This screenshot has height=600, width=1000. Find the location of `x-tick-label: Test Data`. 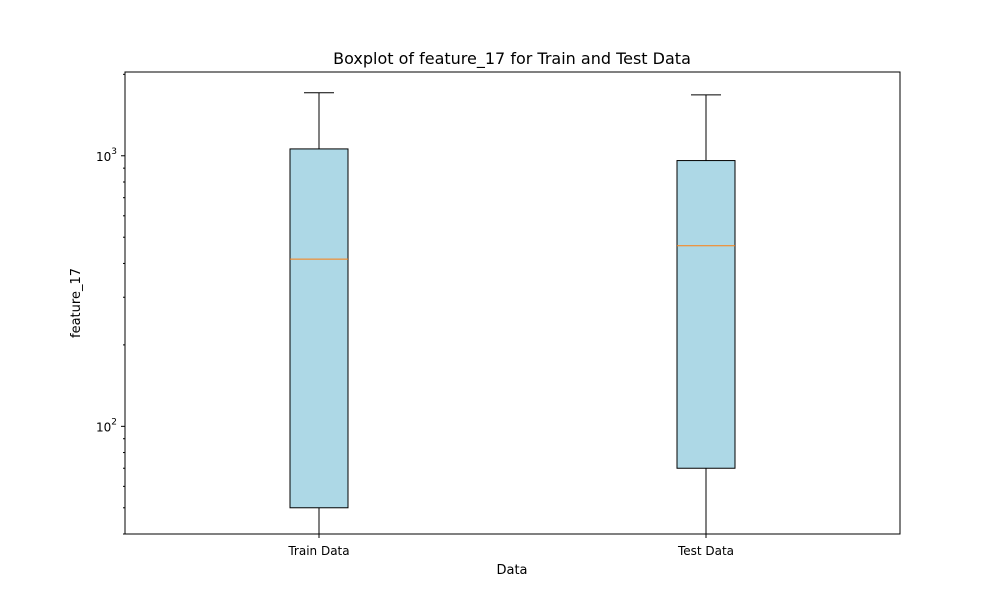

x-tick-label: Test Data is located at coordinates (705, 551).